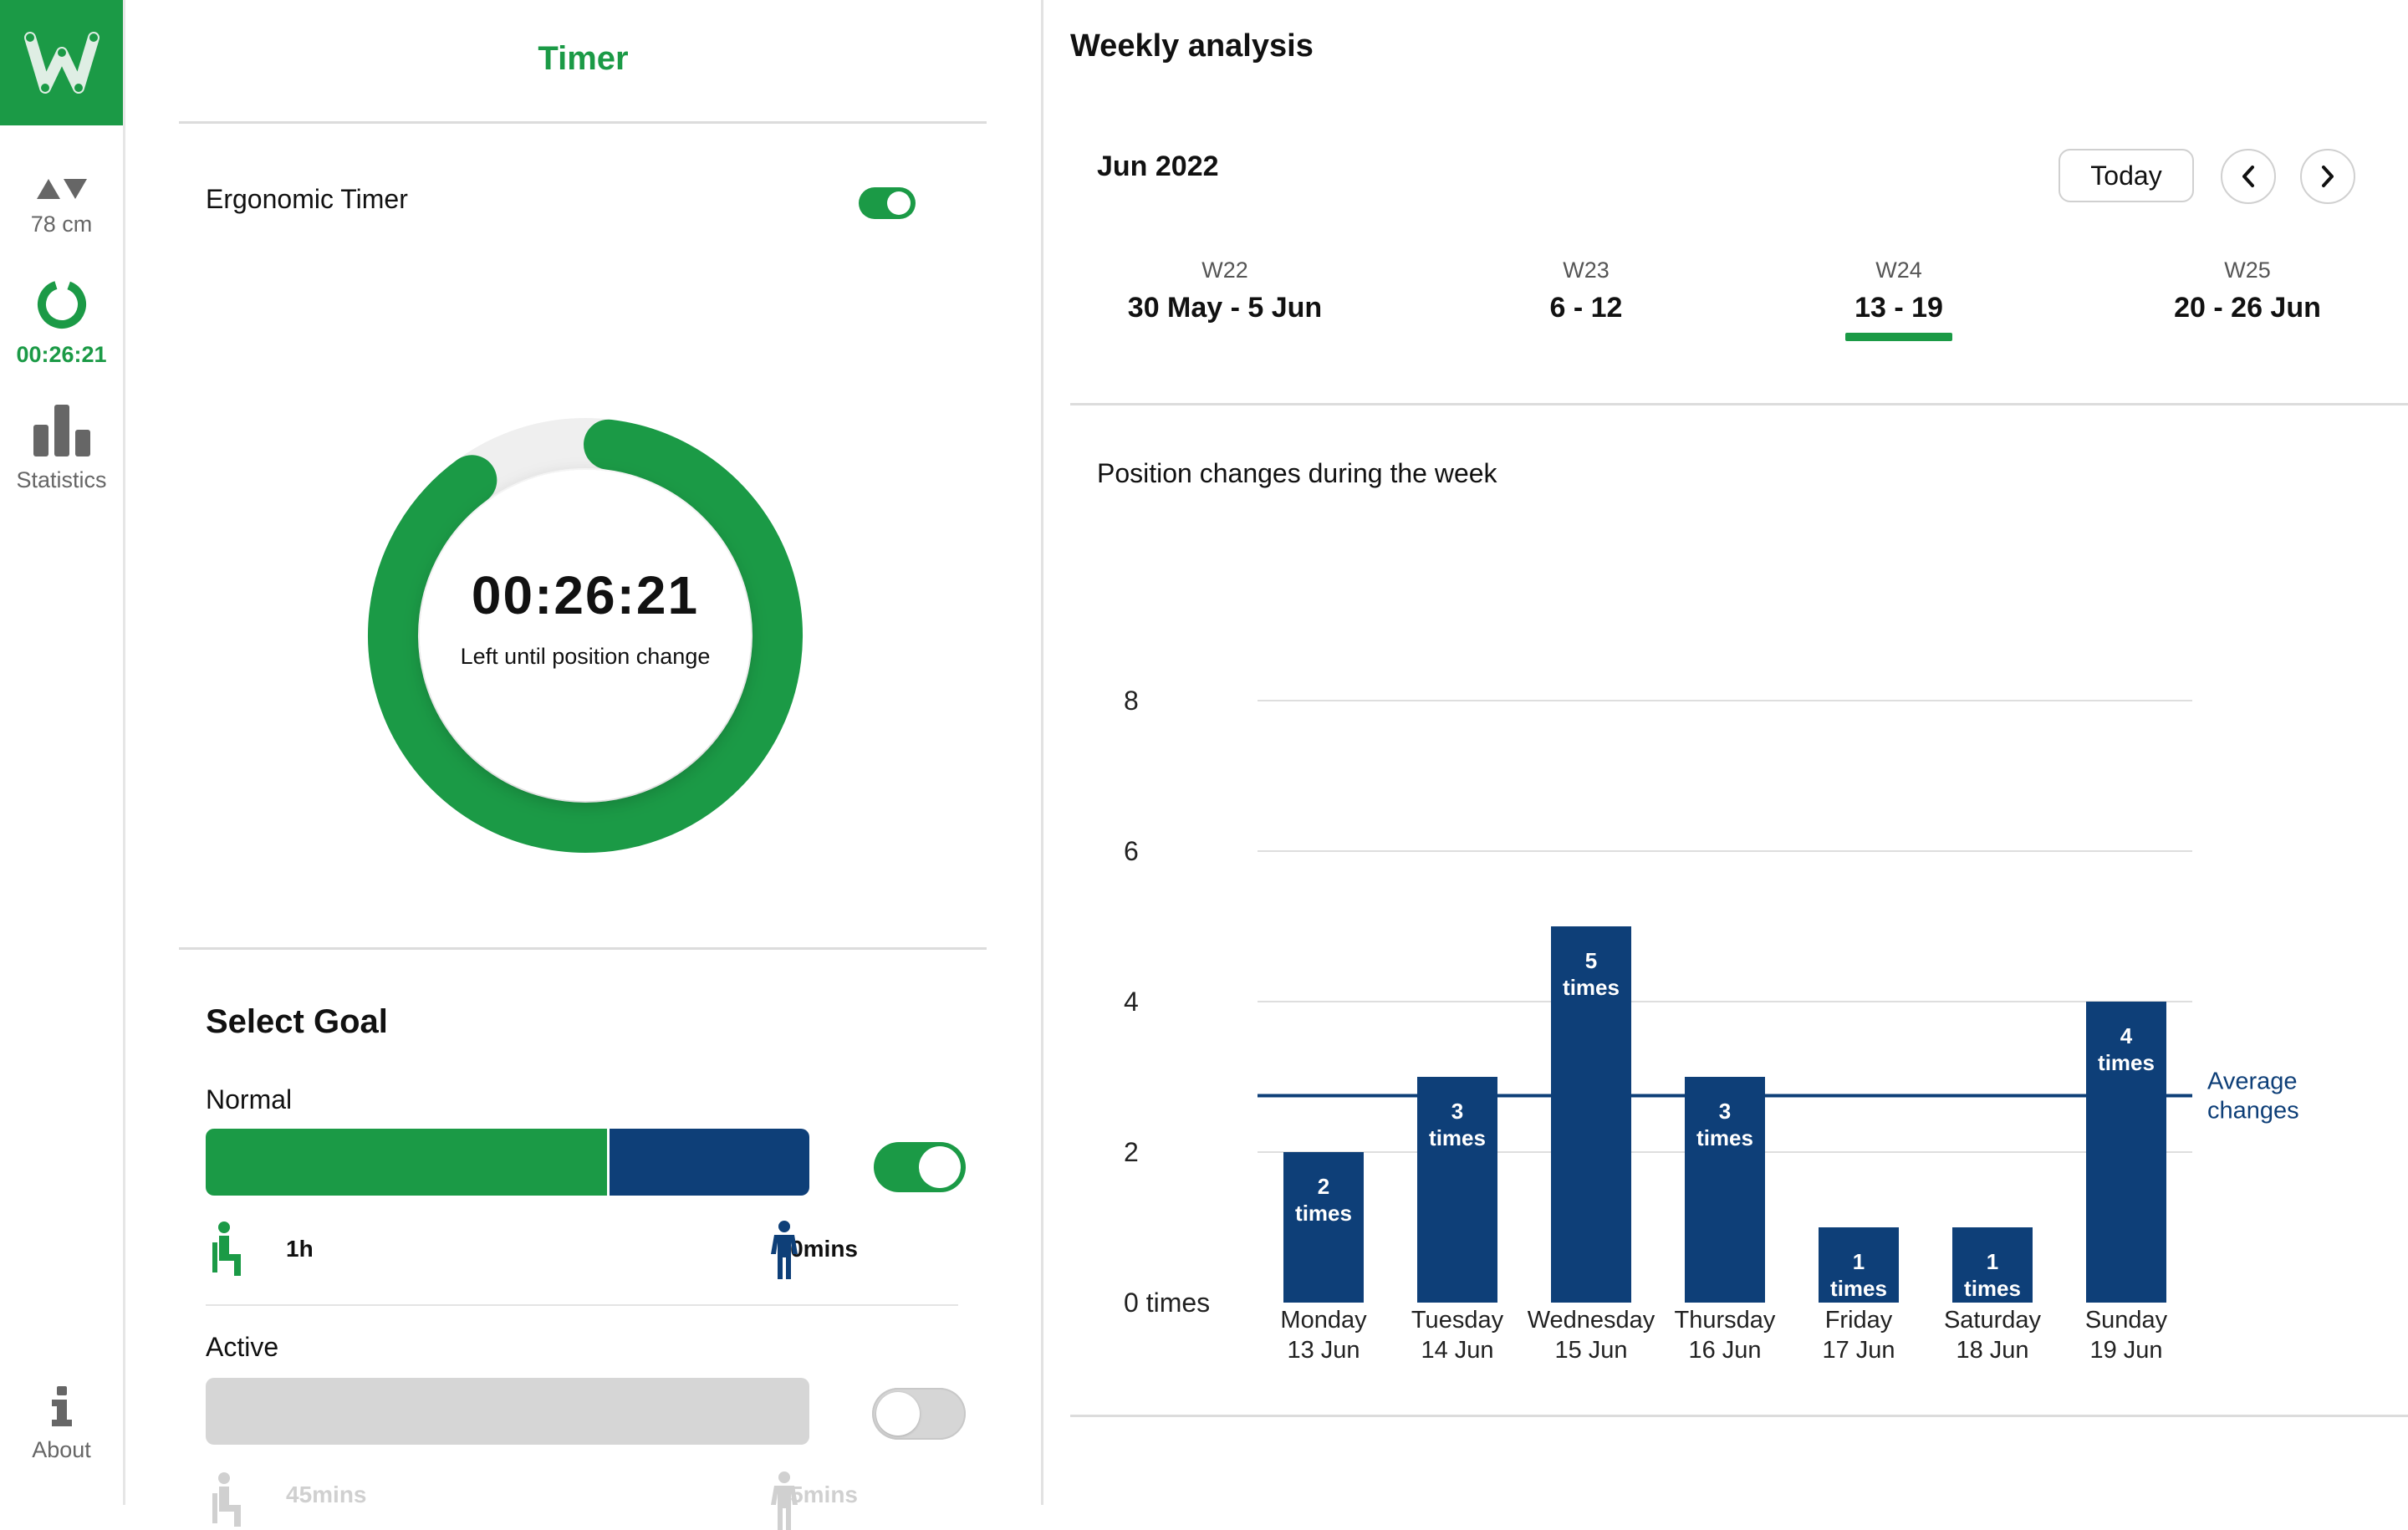 The image size is (2408, 1530). I want to click on week-range: 6 - 12, so click(1586, 308).